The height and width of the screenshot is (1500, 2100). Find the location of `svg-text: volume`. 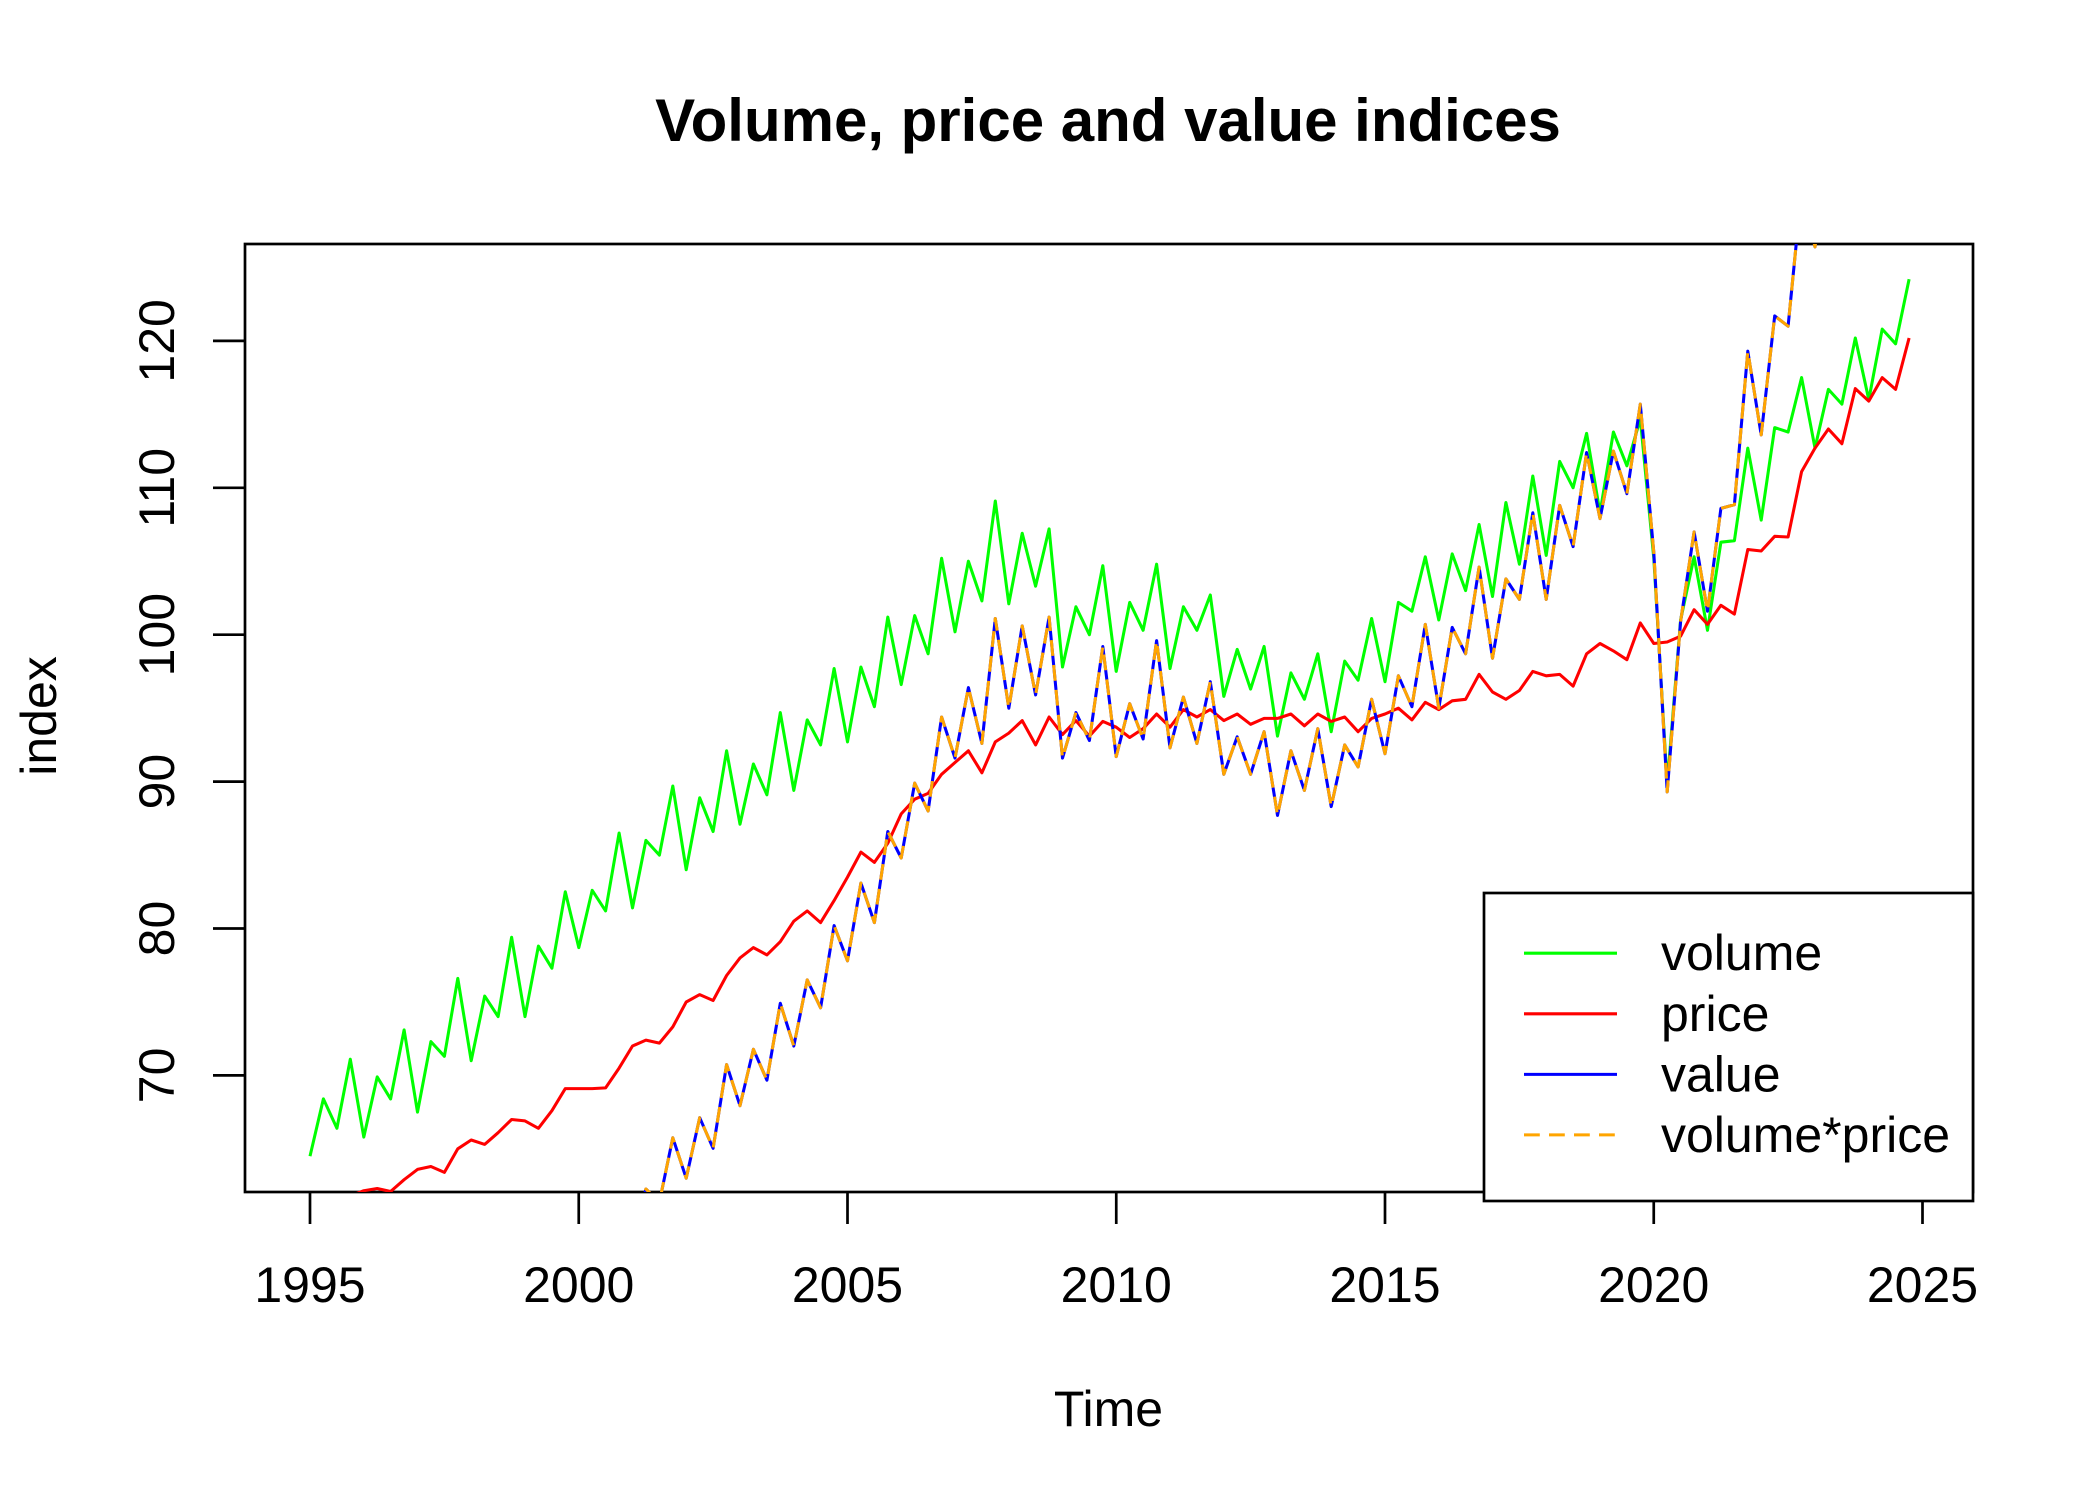

svg-text: volume is located at coordinates (1741, 953).